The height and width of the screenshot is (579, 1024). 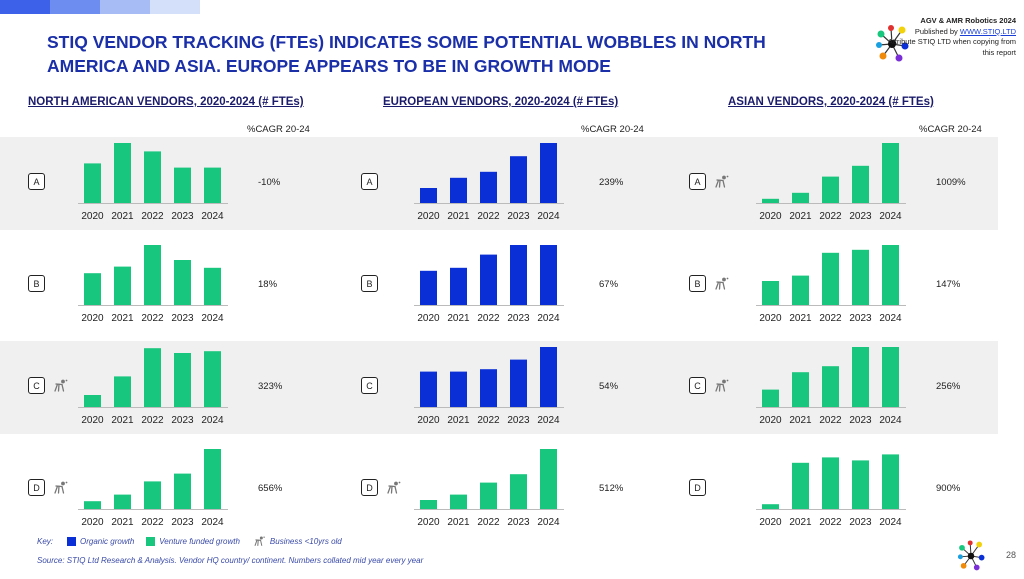 I want to click on bar-chart-asia-c: 2020 2021 2022 2023 2024, so click(x=831, y=386).